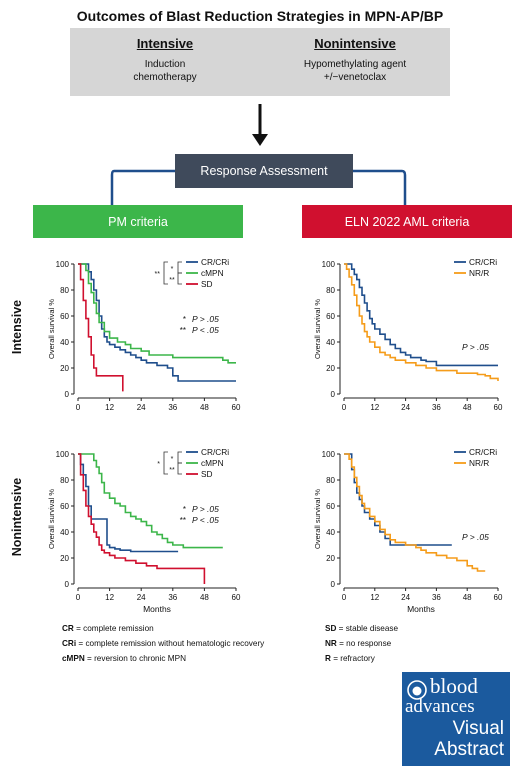 The image size is (520, 776). Describe the element at coordinates (355, 43) in the screenshot. I see `nonintensive-heading: Nonintensive` at that location.